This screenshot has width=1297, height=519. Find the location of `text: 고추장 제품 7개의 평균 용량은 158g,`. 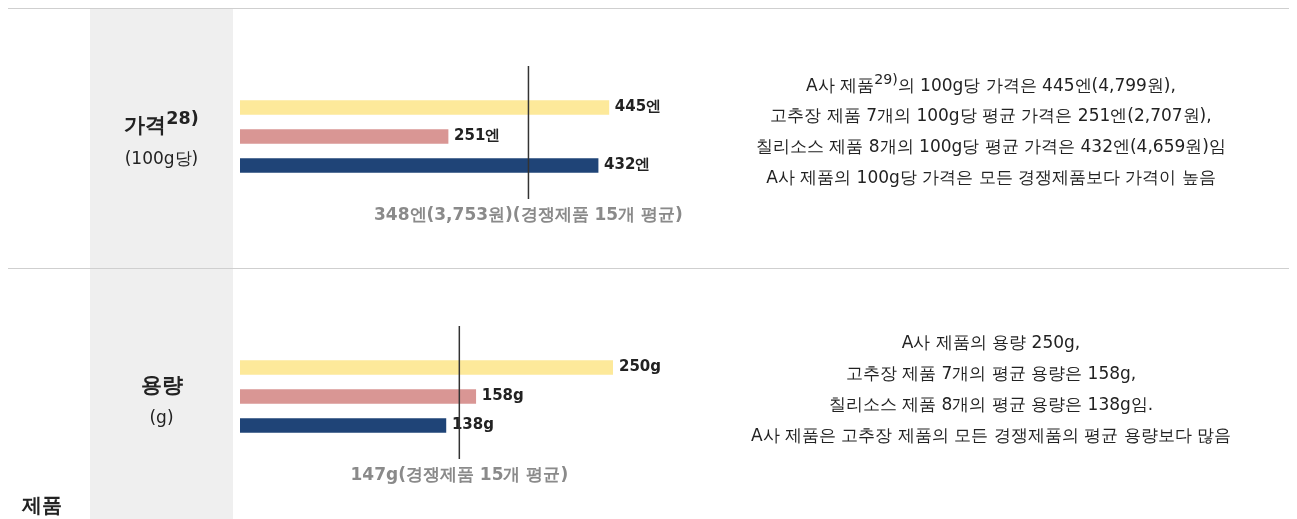

text: 고추장 제품 7개의 평균 용량은 158g, is located at coordinates (991, 373).